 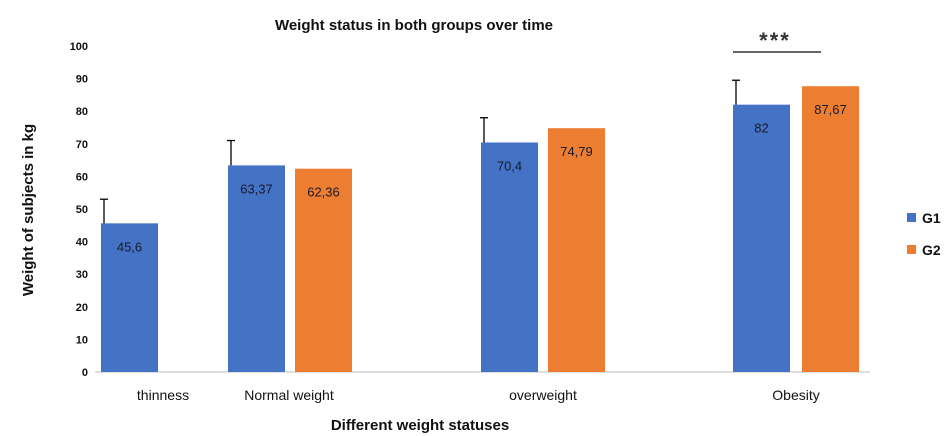 What do you see at coordinates (82, 275) in the screenshot?
I see `y-tick-label: 30` at bounding box center [82, 275].